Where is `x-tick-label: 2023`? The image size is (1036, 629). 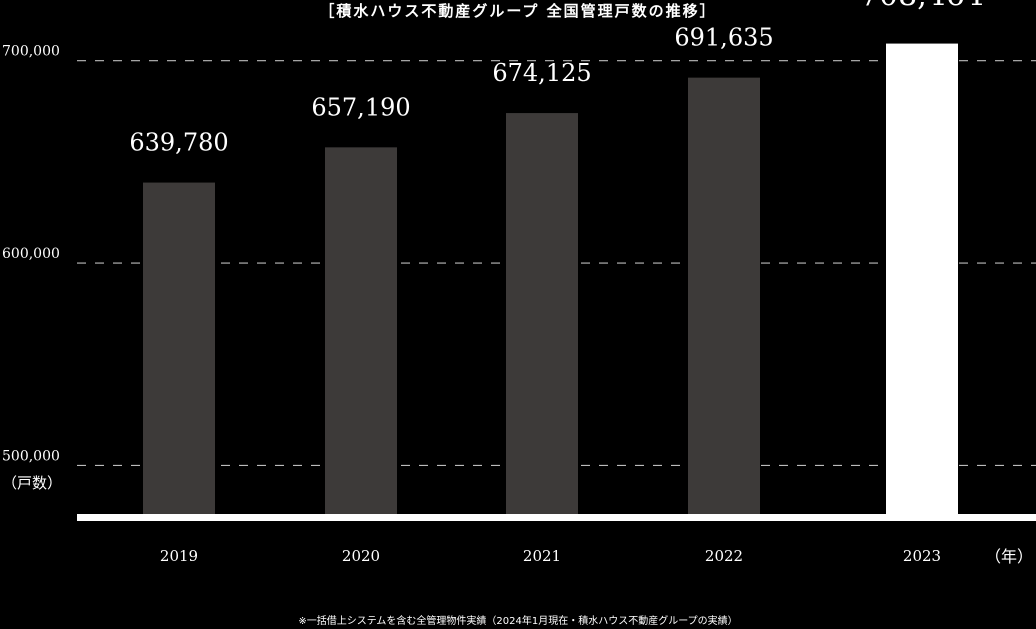
x-tick-label: 2023 is located at coordinates (922, 556).